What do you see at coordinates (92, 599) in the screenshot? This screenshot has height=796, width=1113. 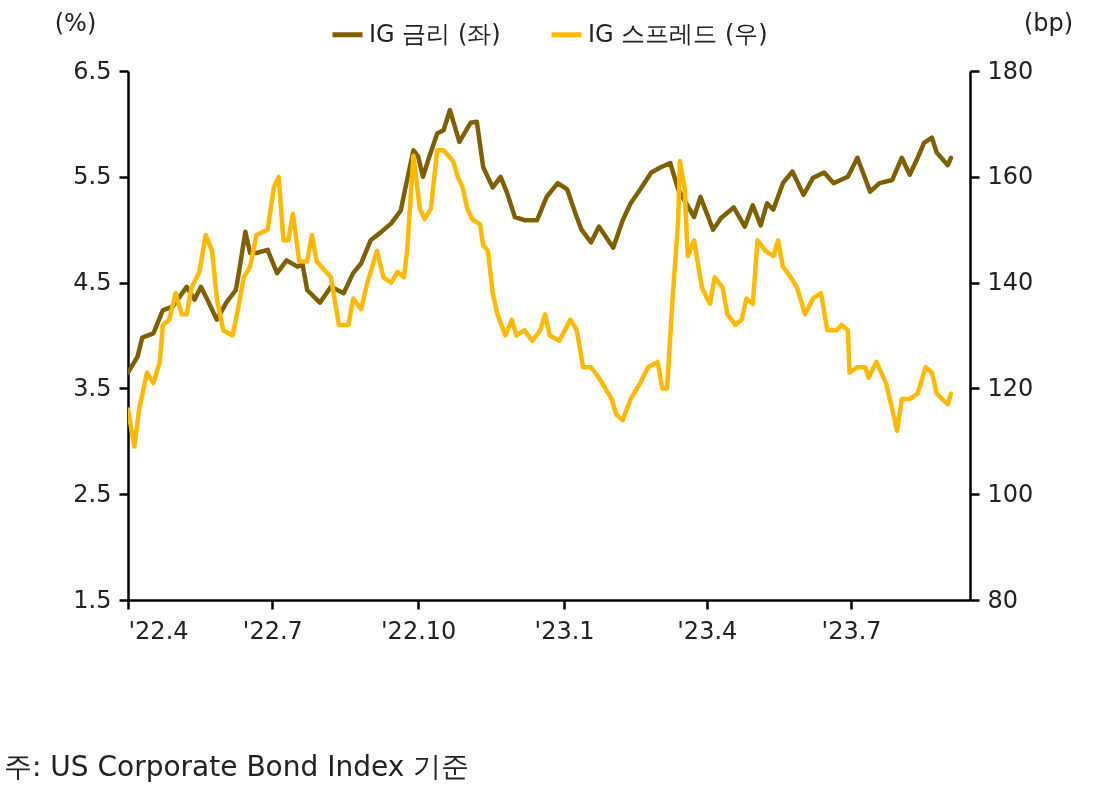 I see `y-tick-label: 1.5` at bounding box center [92, 599].